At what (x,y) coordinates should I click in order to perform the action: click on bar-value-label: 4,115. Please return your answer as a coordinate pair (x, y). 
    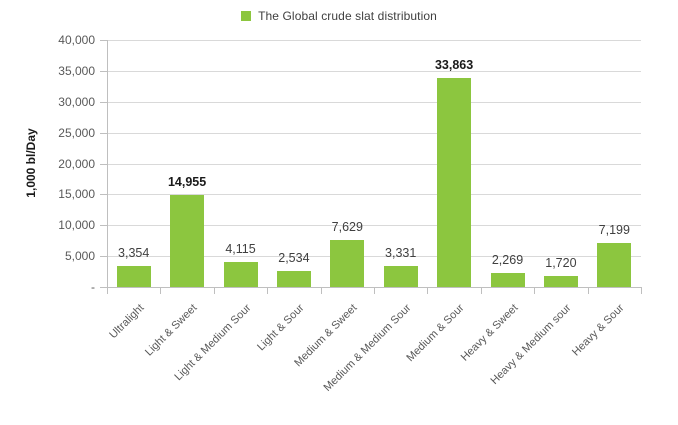
    Looking at the image, I should click on (240, 248).